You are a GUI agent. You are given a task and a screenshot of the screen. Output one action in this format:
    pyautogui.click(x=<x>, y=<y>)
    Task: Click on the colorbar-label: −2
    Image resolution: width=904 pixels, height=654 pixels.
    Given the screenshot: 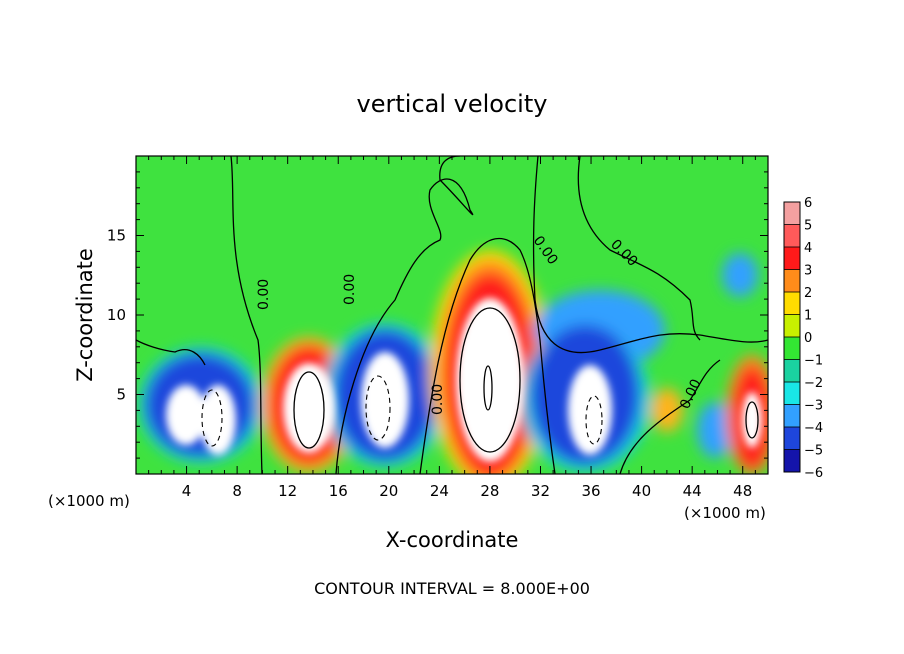 What is the action you would take?
    pyautogui.click(x=813, y=383)
    